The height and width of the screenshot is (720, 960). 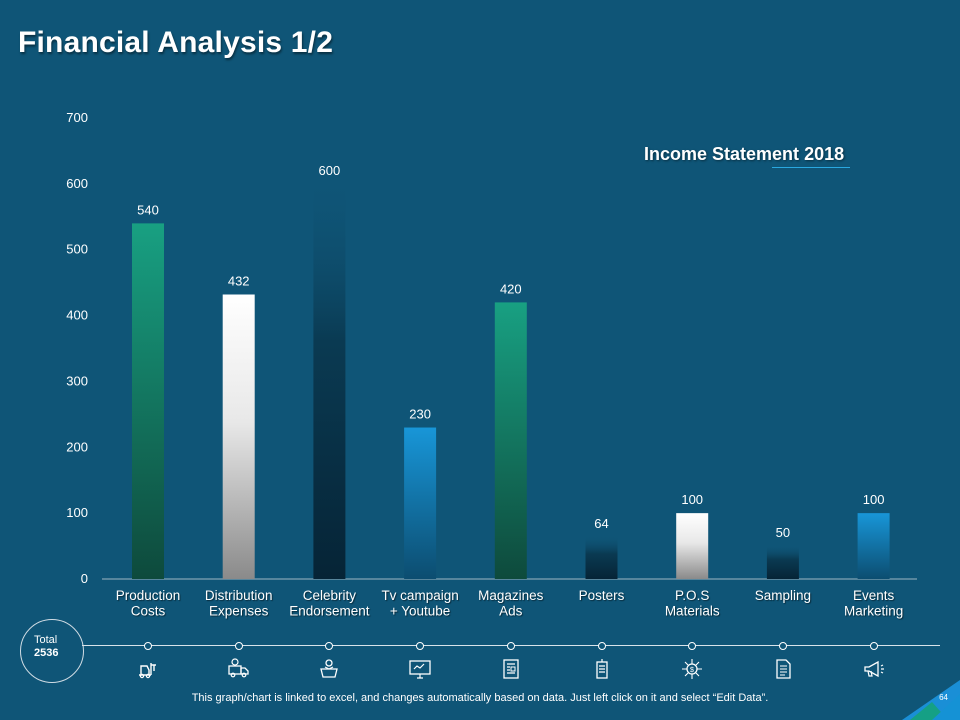 I want to click on bar-value-label: 432, so click(x=239, y=280).